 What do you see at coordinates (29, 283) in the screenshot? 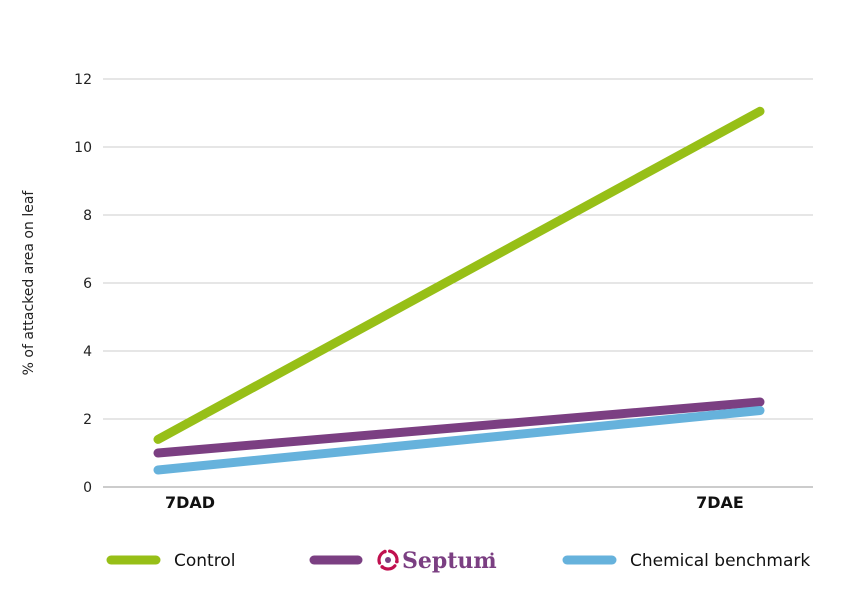
I see `y-axis-label: % of attacked area on leaf` at bounding box center [29, 283].